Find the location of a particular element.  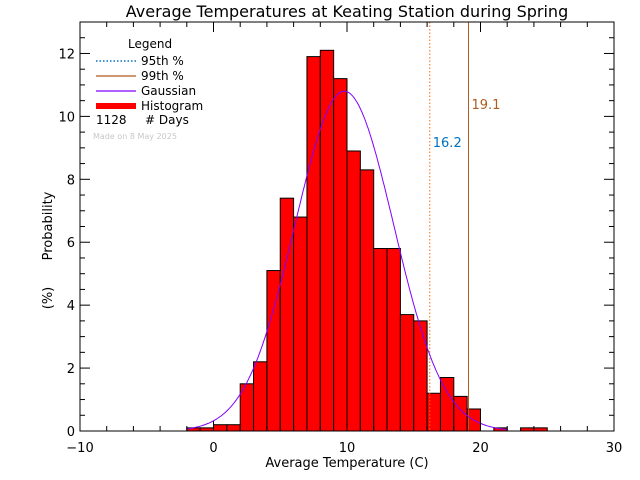

legend-entry-99th: 99th % is located at coordinates (162, 76).